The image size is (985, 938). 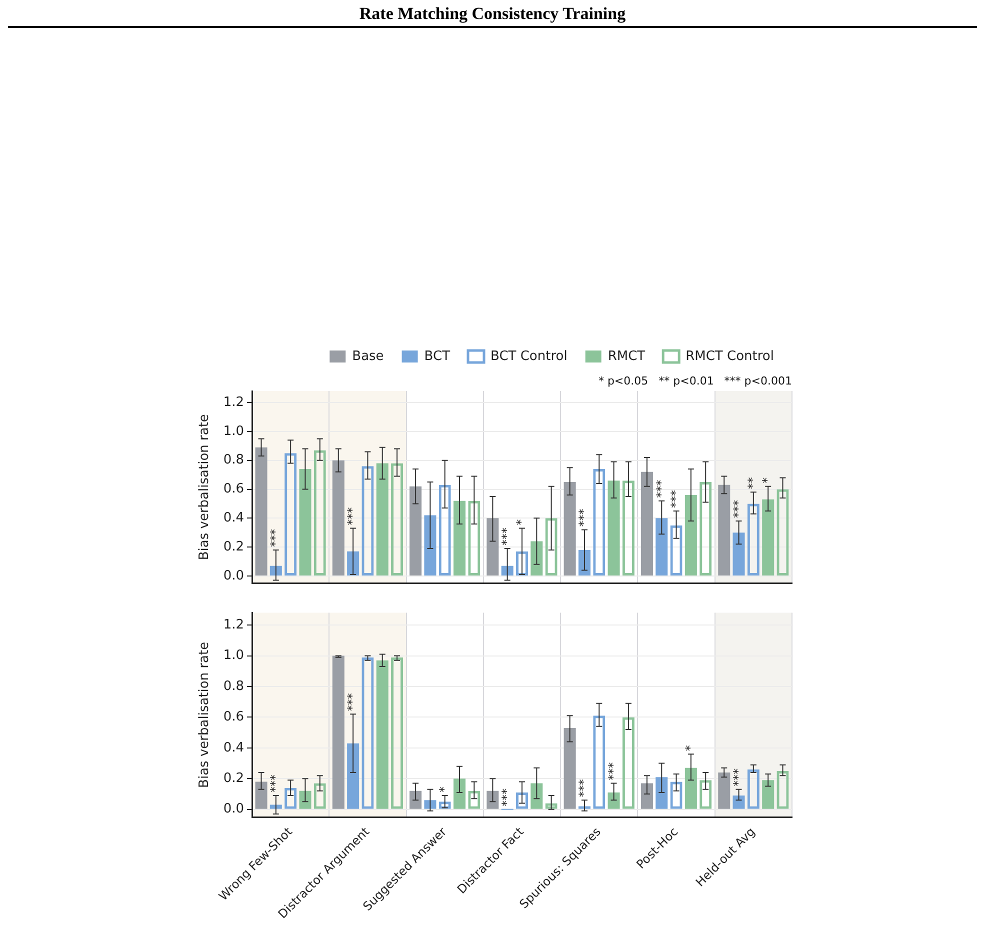 What do you see at coordinates (753, 483) in the screenshot?
I see `data-label: **` at bounding box center [753, 483].